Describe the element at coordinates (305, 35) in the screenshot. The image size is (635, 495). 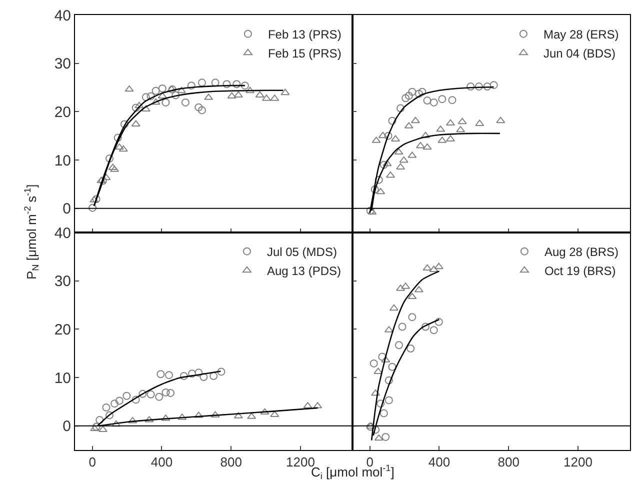
I see `legend-label: Feb 13 (PRS)` at that location.